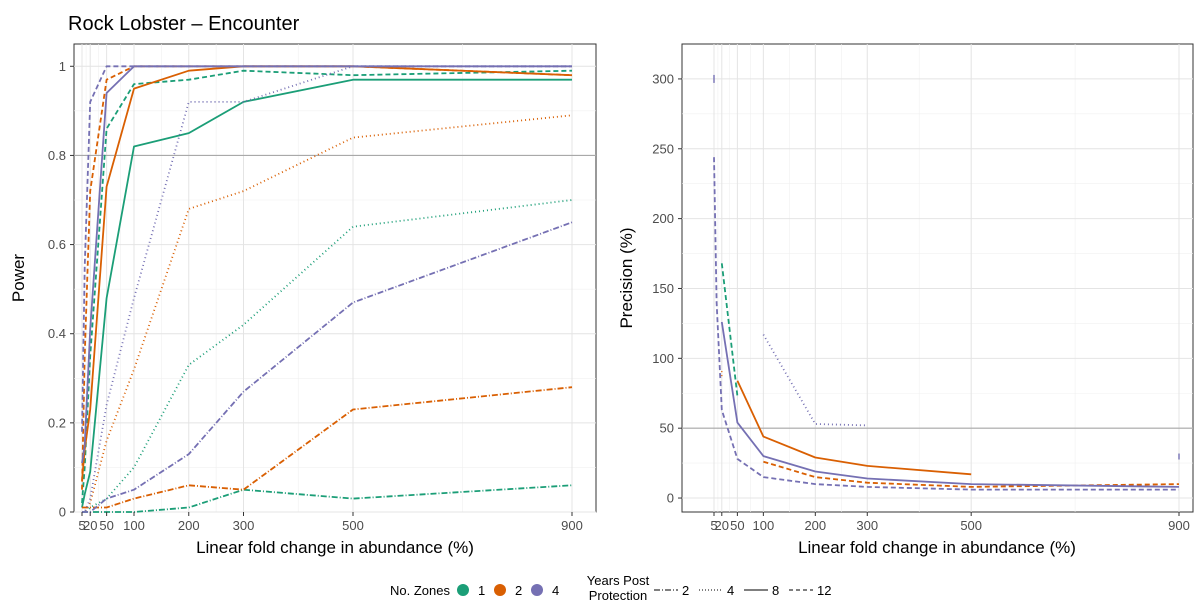 This screenshot has height=610, width=1201. I want to click on legend-zone-1-label: 1, so click(481, 590).